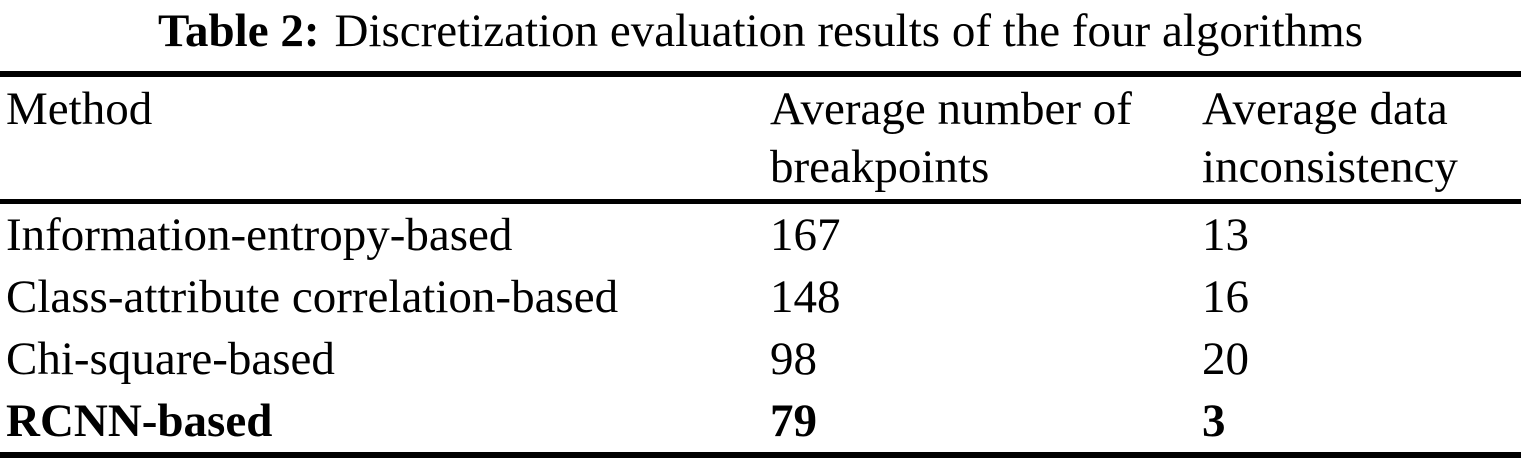 This screenshot has height=467, width=1521. What do you see at coordinates (139, 421) in the screenshot?
I see `method-cell: RCNN-based` at bounding box center [139, 421].